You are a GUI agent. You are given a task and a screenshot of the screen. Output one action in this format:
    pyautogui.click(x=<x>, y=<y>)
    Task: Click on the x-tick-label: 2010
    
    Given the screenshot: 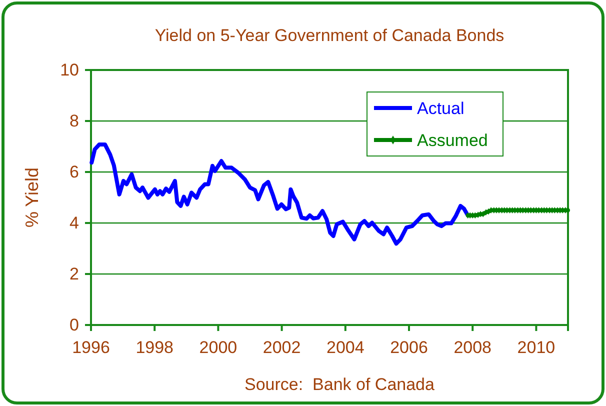 What is the action you would take?
    pyautogui.click(x=536, y=348)
    